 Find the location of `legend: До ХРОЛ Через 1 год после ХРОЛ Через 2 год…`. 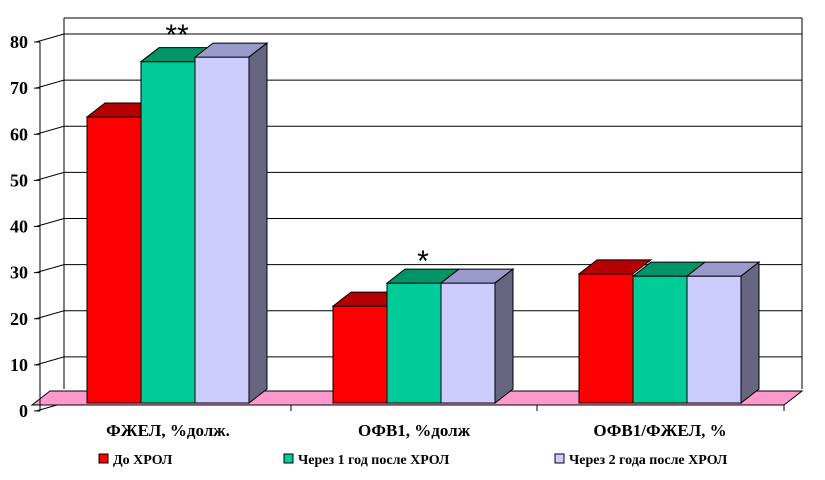

legend: До ХРОЛ Через 1 год после ХРОЛ Через 2 год… is located at coordinates (413, 460).